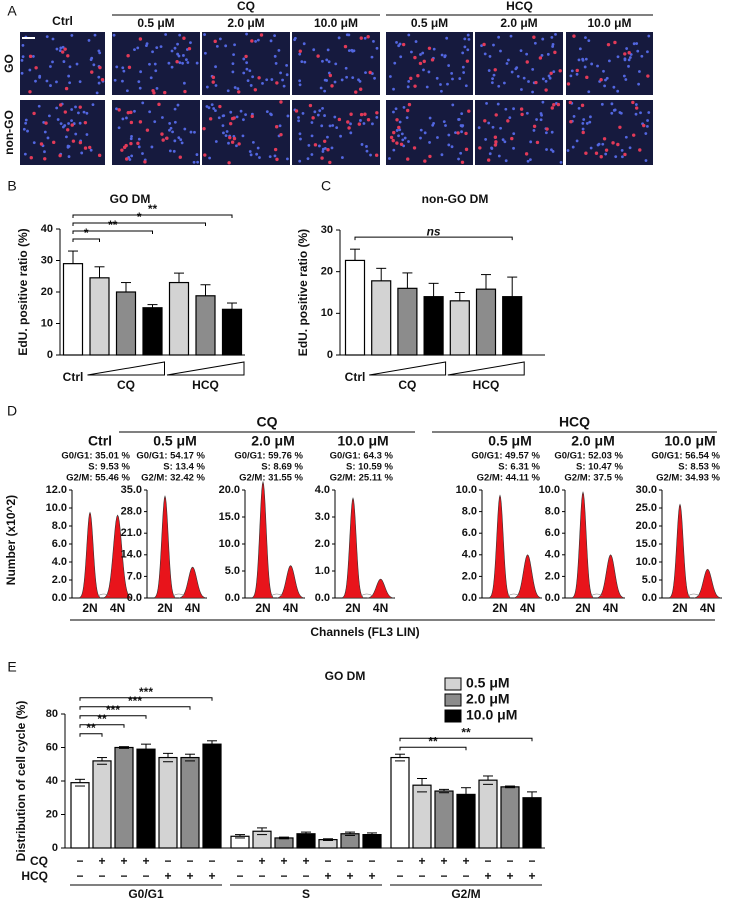 The height and width of the screenshot is (903, 729). I want to click on phase-stat: G0/G1: 35.01 %, so click(95, 456).